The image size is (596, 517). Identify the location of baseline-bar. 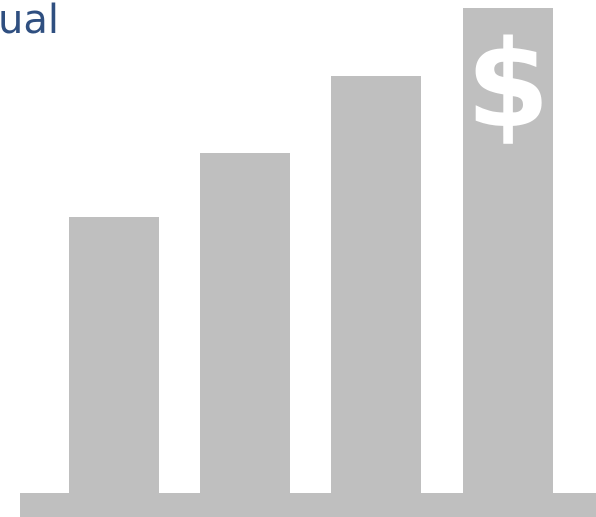
(308, 505).